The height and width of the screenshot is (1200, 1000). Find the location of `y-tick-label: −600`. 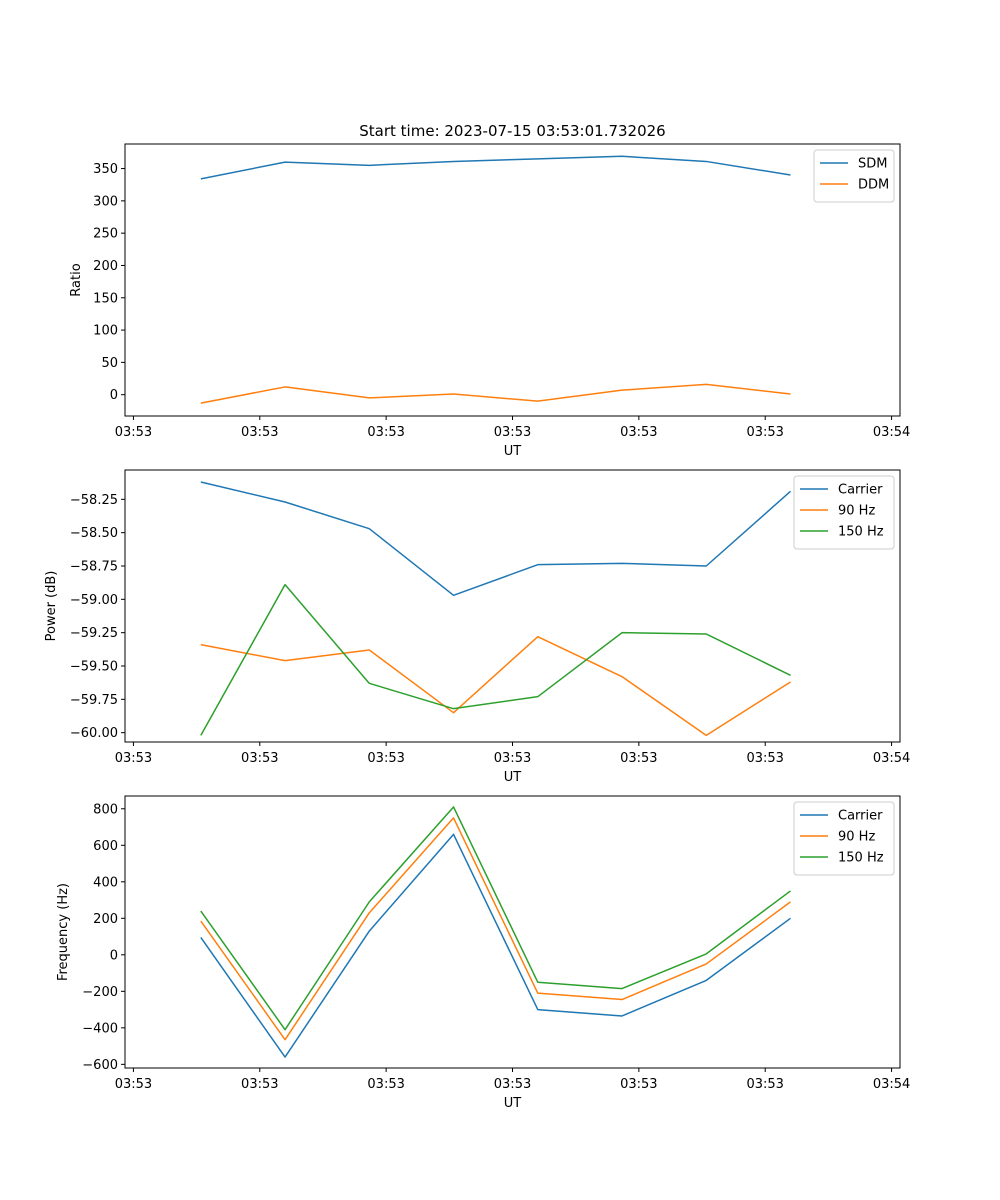

y-tick-label: −600 is located at coordinates (100, 1065).